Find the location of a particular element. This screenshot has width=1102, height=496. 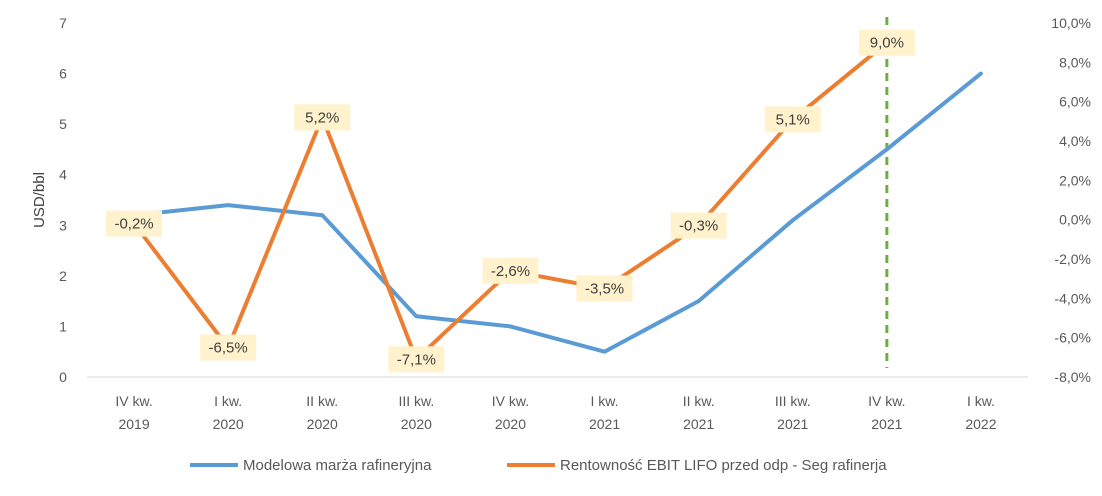

data-label: 5,2% is located at coordinates (322, 117).